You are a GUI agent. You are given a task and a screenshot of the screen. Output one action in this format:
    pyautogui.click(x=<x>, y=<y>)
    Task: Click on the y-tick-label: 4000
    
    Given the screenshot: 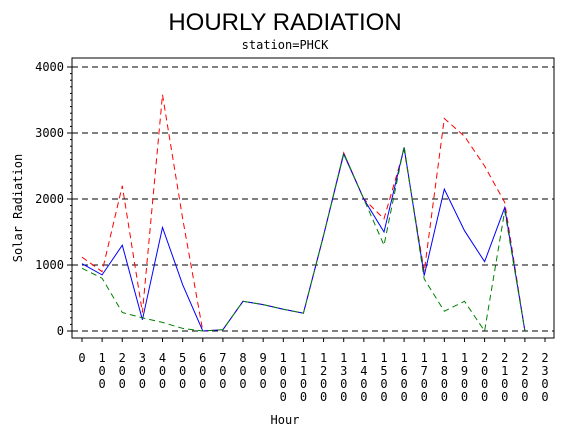 What is the action you would take?
    pyautogui.click(x=49, y=67)
    